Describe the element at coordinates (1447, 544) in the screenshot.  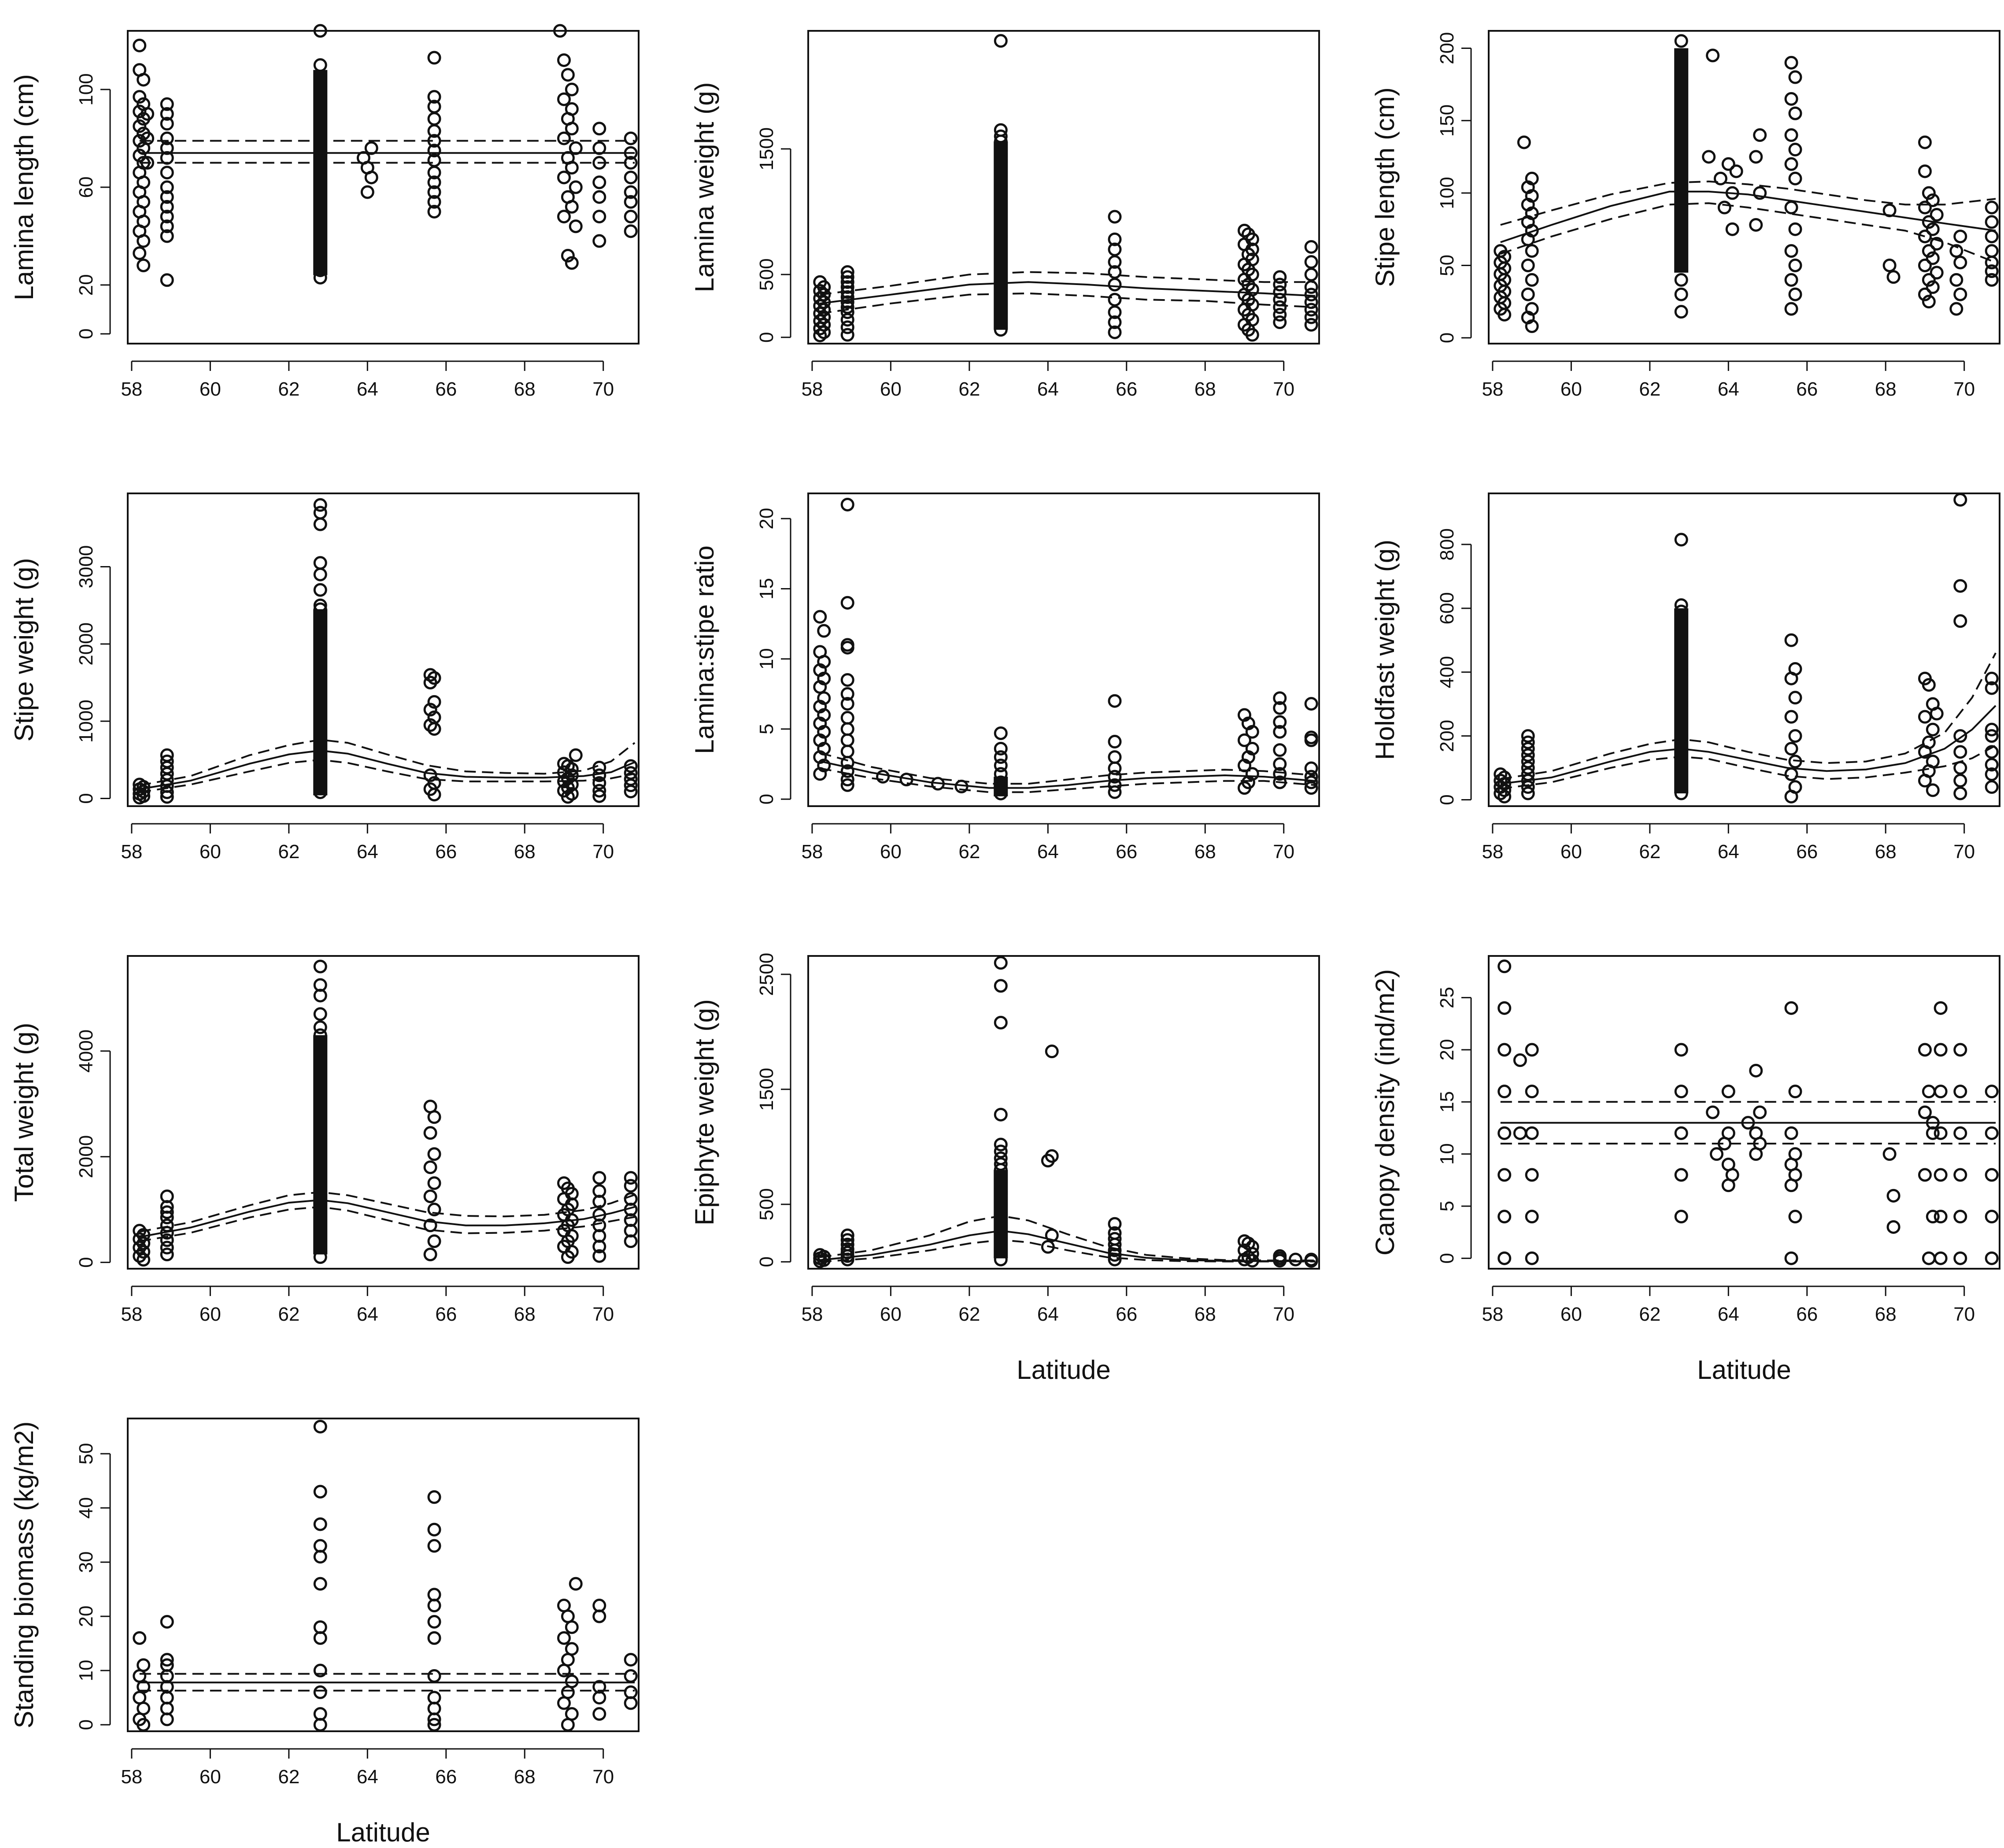
I see `y-tick-label: 800` at that location.